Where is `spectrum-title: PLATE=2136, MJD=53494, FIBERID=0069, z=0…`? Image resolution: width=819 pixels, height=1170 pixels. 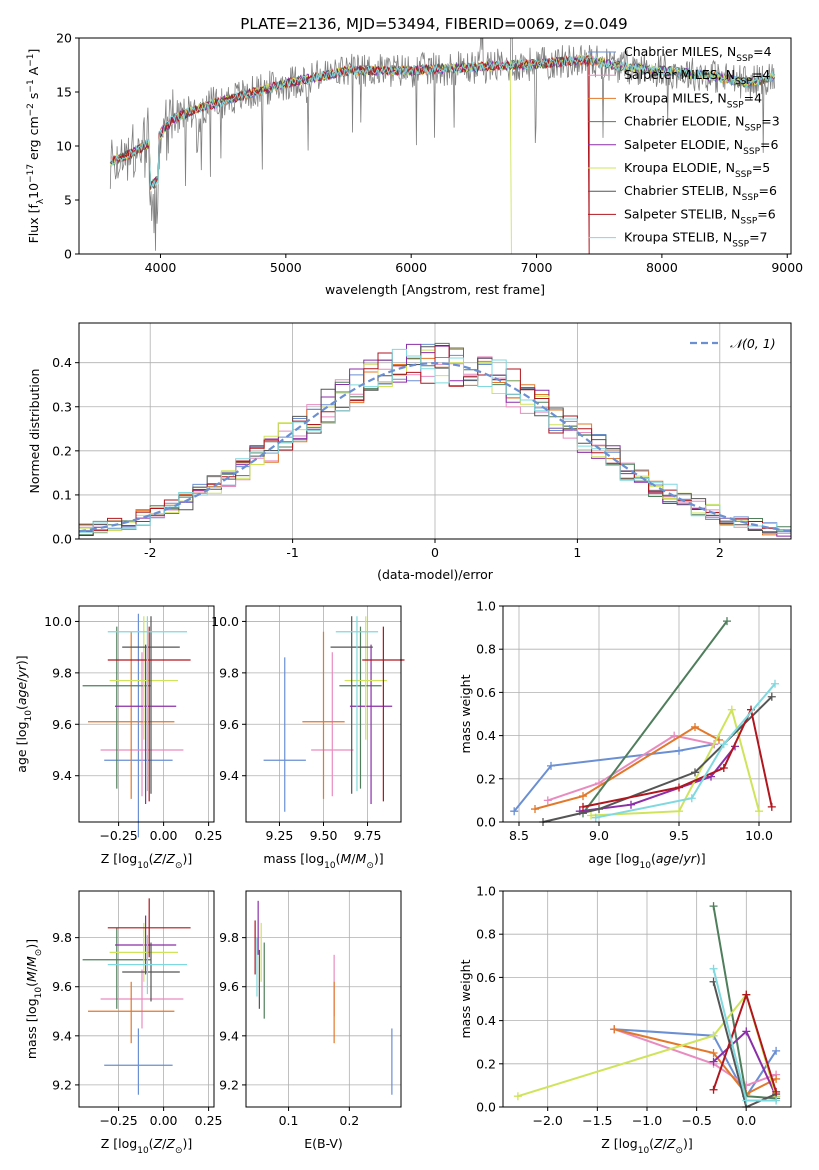 spectrum-title: PLATE=2136, MJD=53494, FIBERID=0069, z=0… is located at coordinates (433, 24).